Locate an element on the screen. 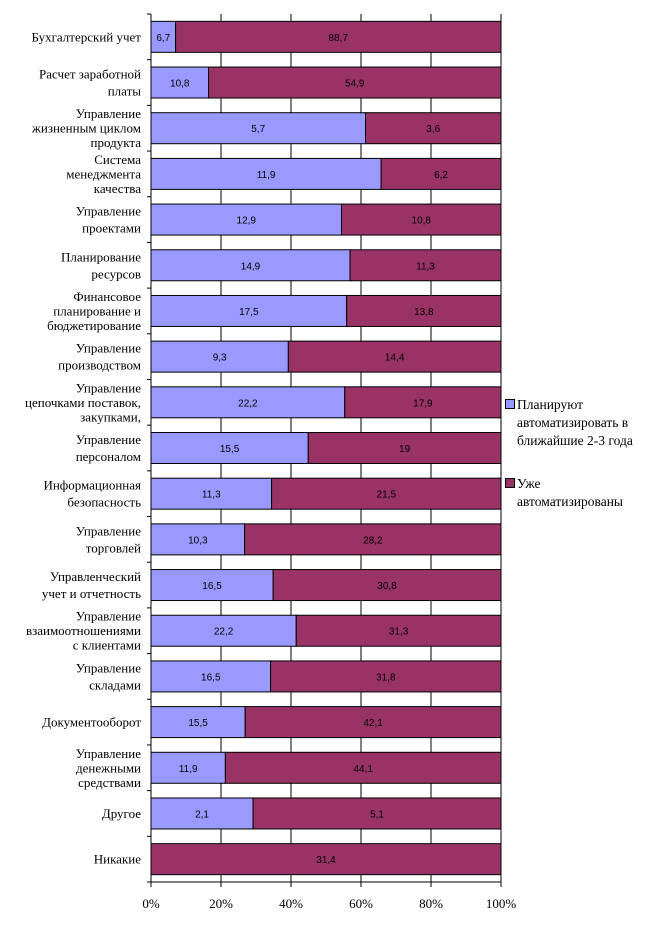  data-label: 28,2 is located at coordinates (373, 540).